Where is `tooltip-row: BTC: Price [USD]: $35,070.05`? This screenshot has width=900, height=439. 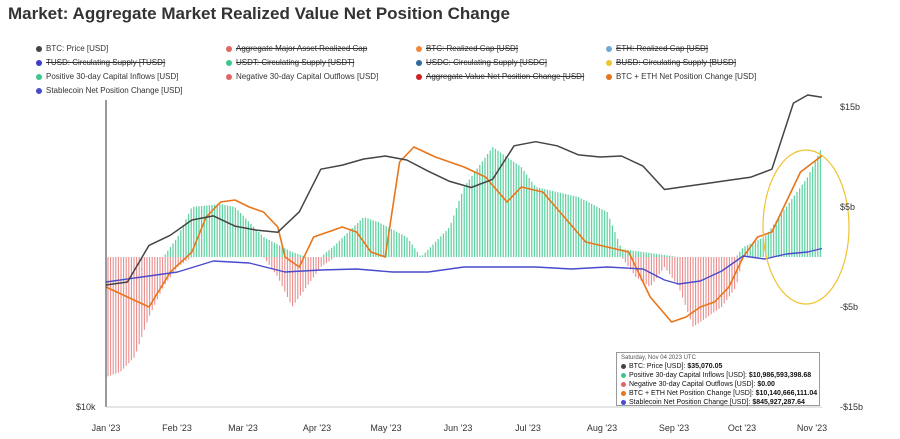 tooltip-row: BTC: Price [USD]: $35,070.05 is located at coordinates (718, 367).